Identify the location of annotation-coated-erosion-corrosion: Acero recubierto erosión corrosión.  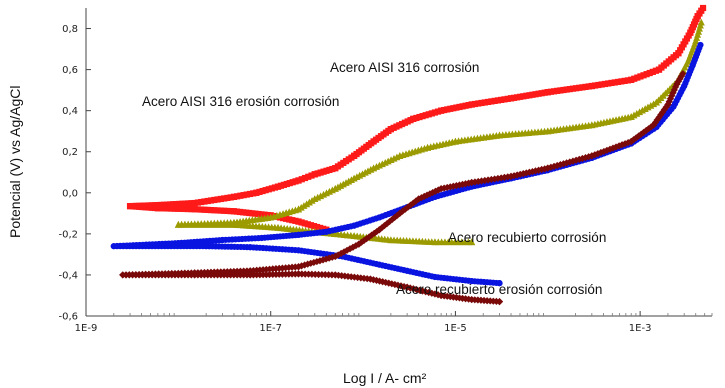
(499, 289).